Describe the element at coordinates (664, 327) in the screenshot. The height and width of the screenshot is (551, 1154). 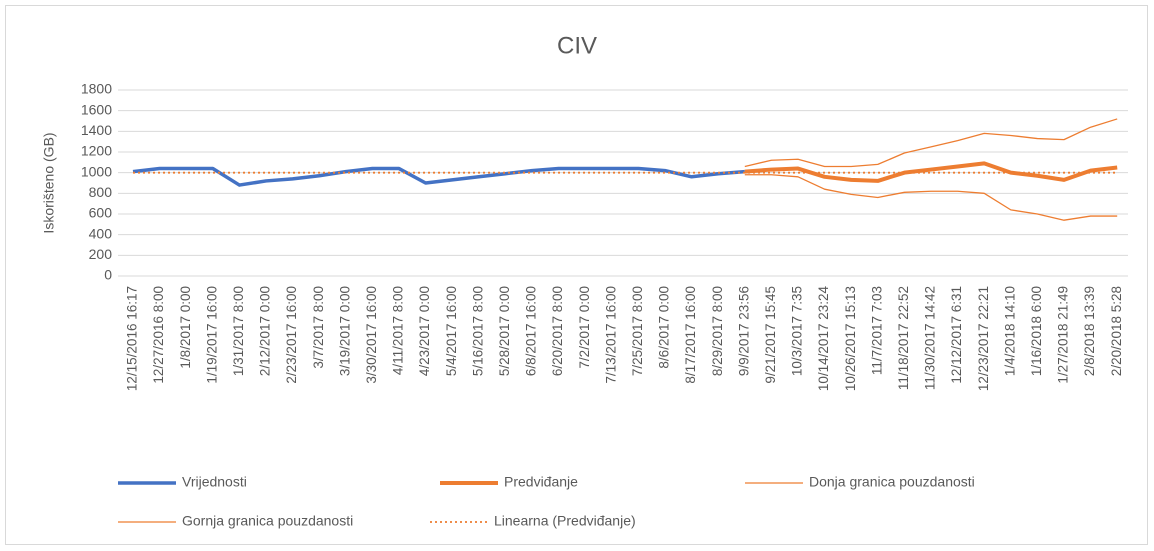
I see `x-tick-label: 8/6/2017 0:00` at that location.